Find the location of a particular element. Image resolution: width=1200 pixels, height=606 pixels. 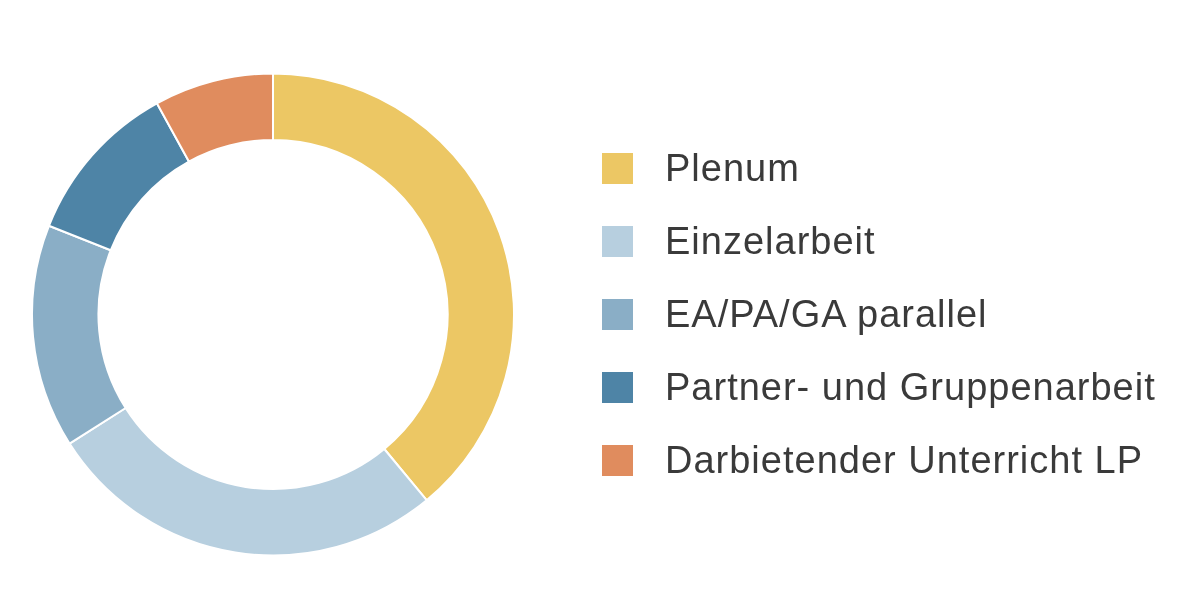

legend-label: Plenum is located at coordinates (732, 168).